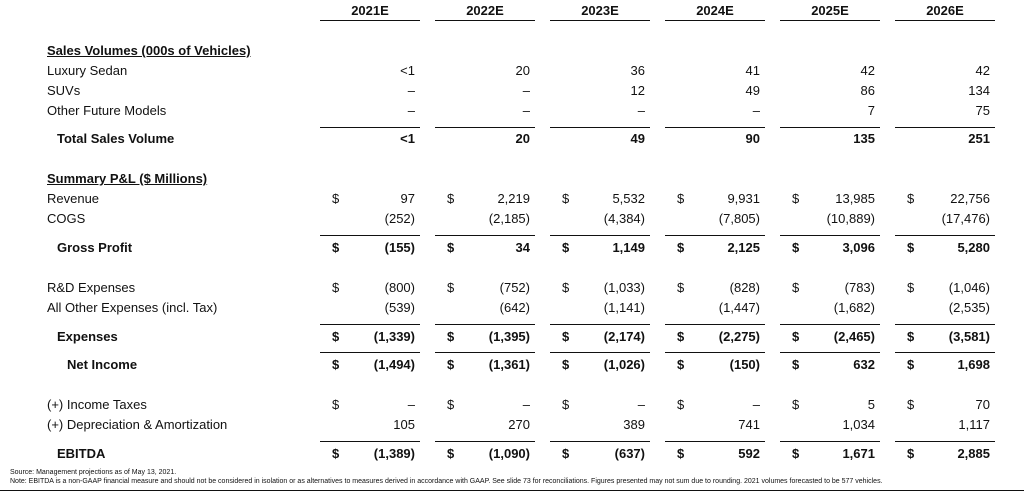  What do you see at coordinates (485, 10) in the screenshot?
I see `year-header: 2022E` at bounding box center [485, 10].